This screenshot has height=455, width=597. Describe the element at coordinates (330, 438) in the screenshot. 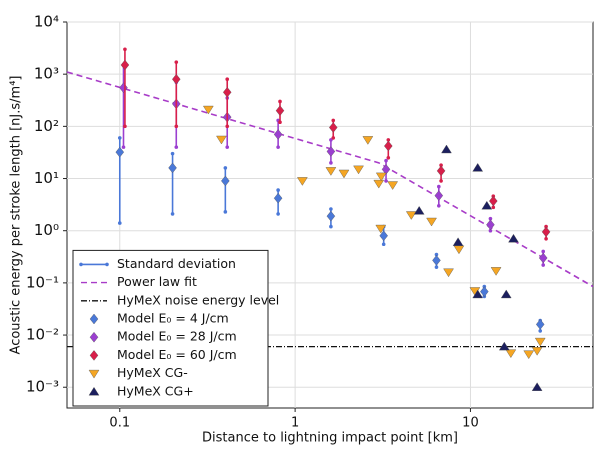

I see `x-axis-label: Distance to lightning impact point [km]` at that location.